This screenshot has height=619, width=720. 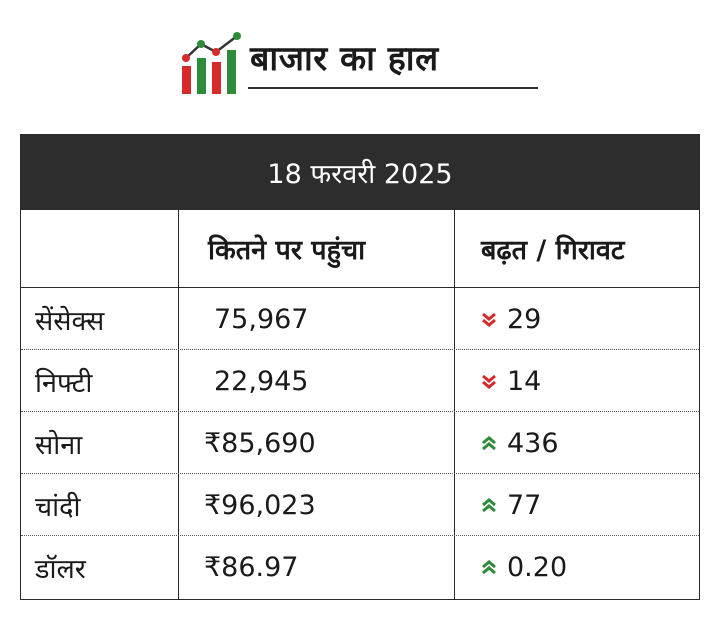 I want to click on column-header-value: कितने पर पहुंचा, so click(x=287, y=250).